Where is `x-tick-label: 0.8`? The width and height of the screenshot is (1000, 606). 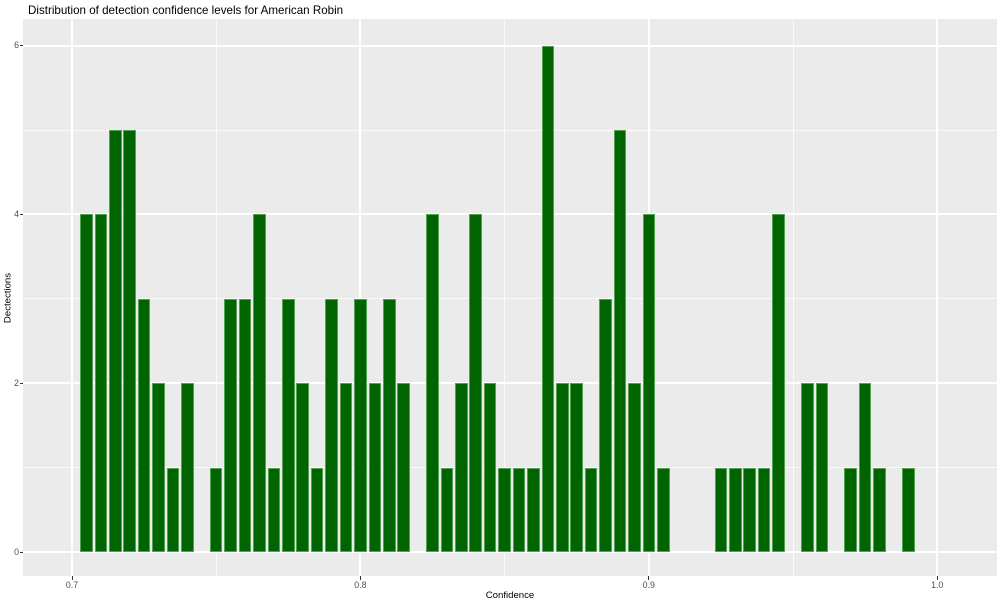 x-tick-label: 0.8 is located at coordinates (360, 585).